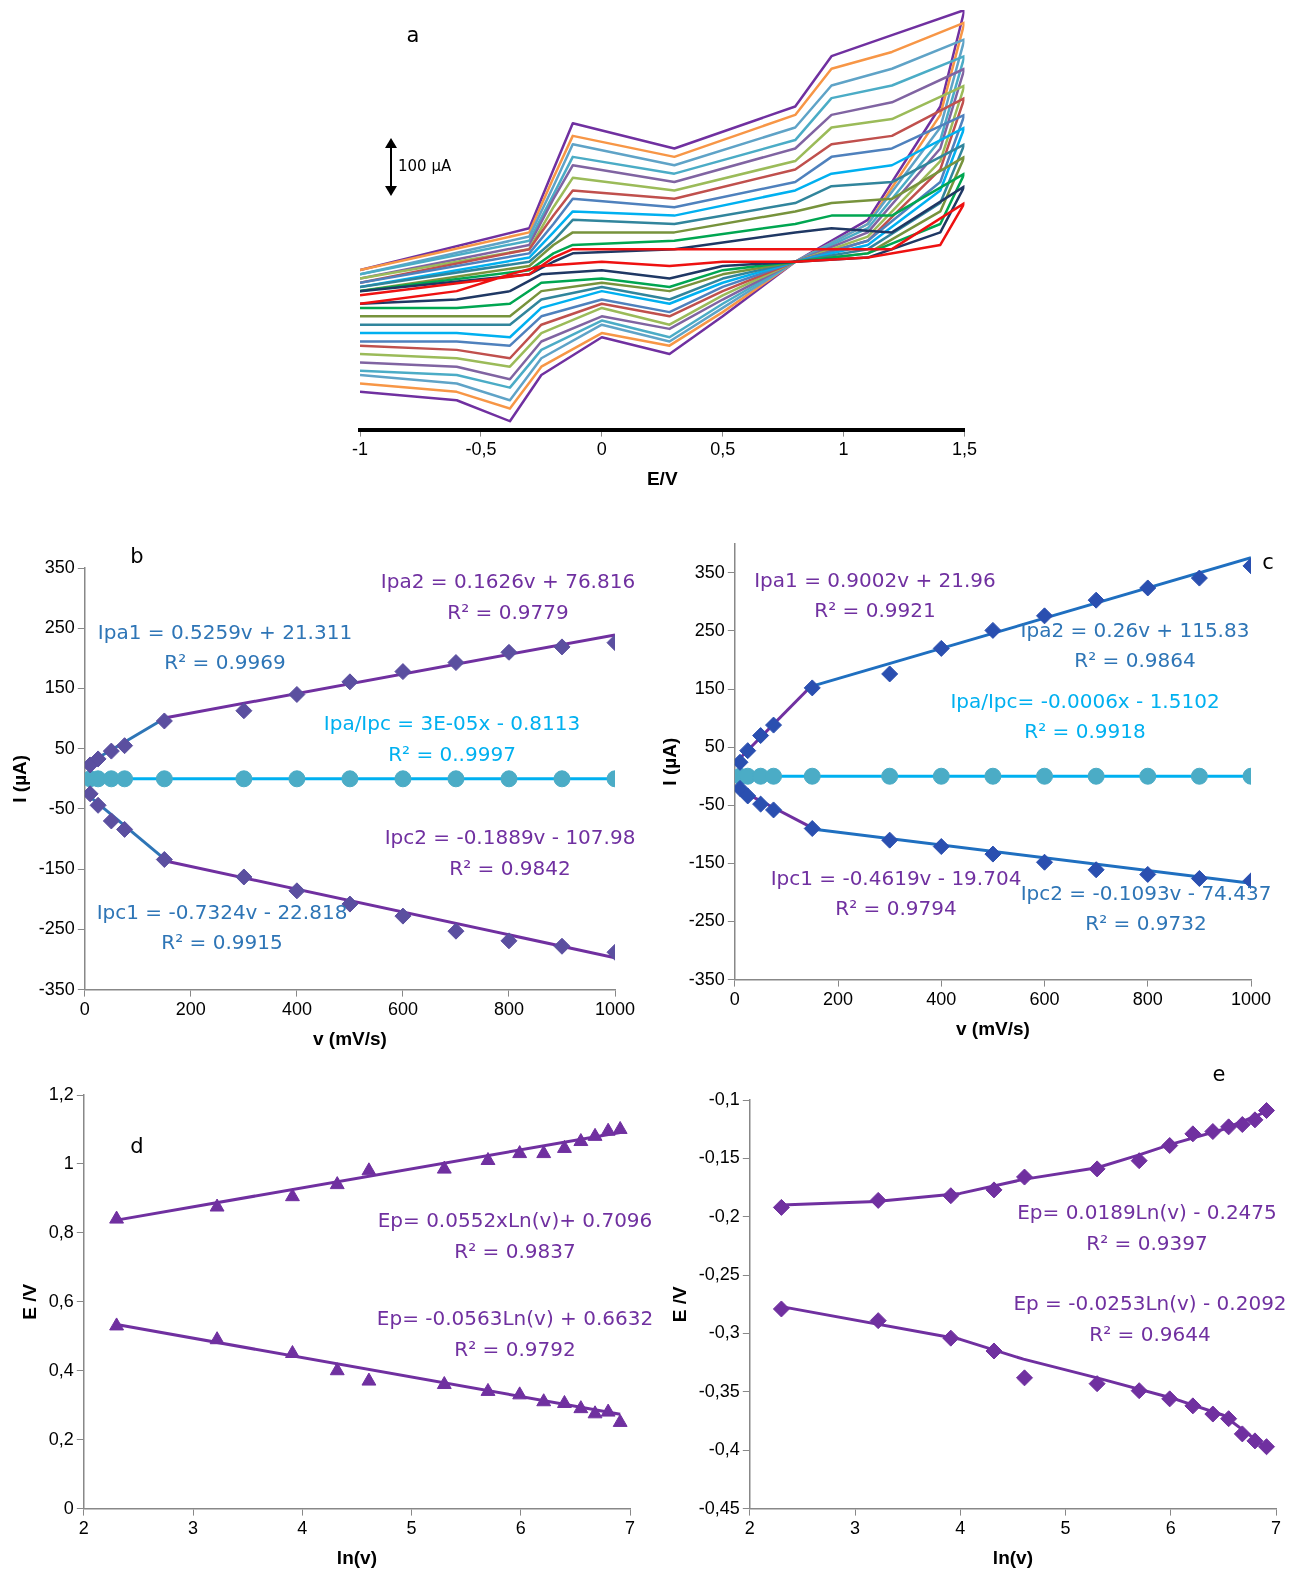 The height and width of the screenshot is (1574, 1296). Describe the element at coordinates (83, 1528) in the screenshot. I see `x-tick-label: 2` at that location.